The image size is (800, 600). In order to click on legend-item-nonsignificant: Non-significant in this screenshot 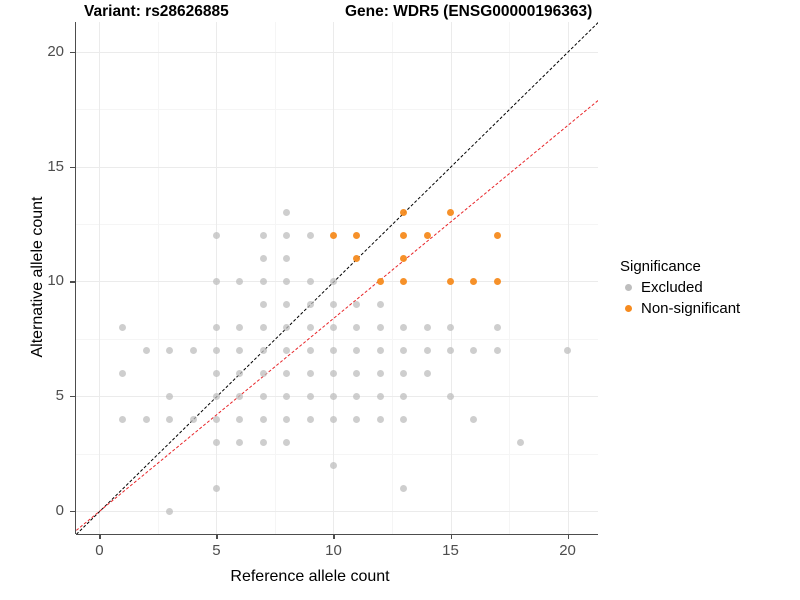, I will do `click(707, 308)`.